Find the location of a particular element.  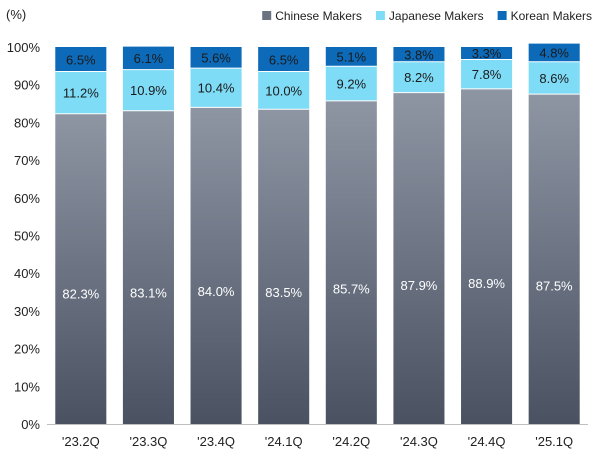

data-label: 10.4% is located at coordinates (216, 88).